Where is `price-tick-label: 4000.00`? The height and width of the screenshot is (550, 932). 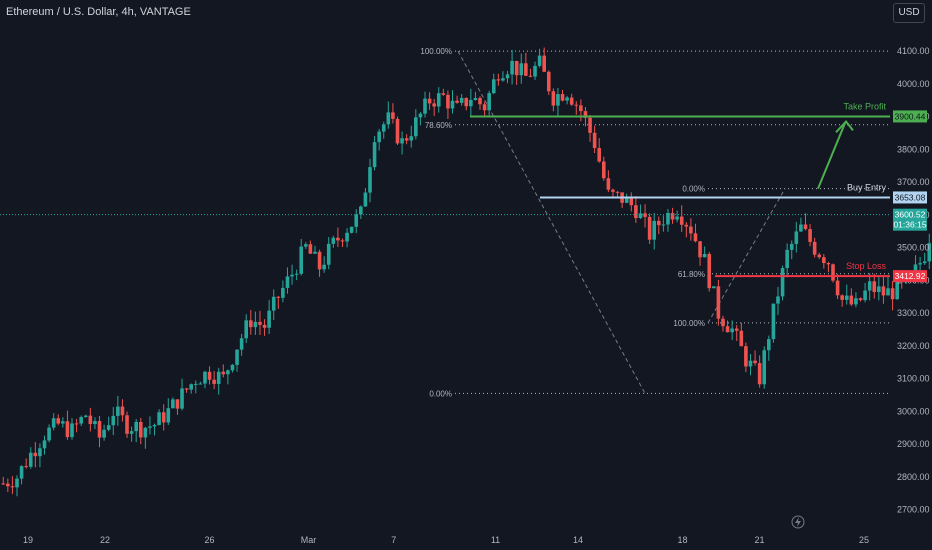 price-tick-label: 4000.00 is located at coordinates (913, 84).